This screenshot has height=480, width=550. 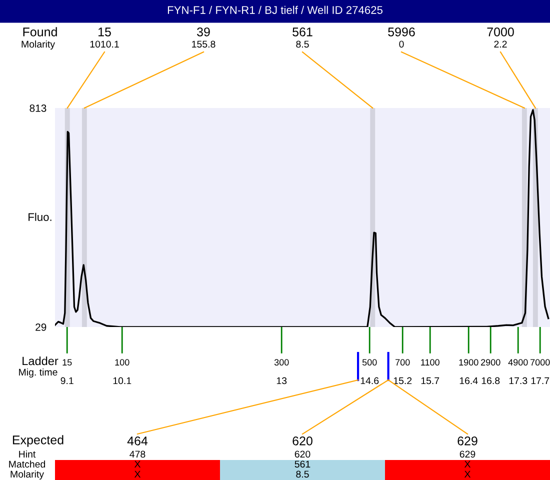 What do you see at coordinates (403, 362) in the screenshot?
I see `annotation: 700` at bounding box center [403, 362].